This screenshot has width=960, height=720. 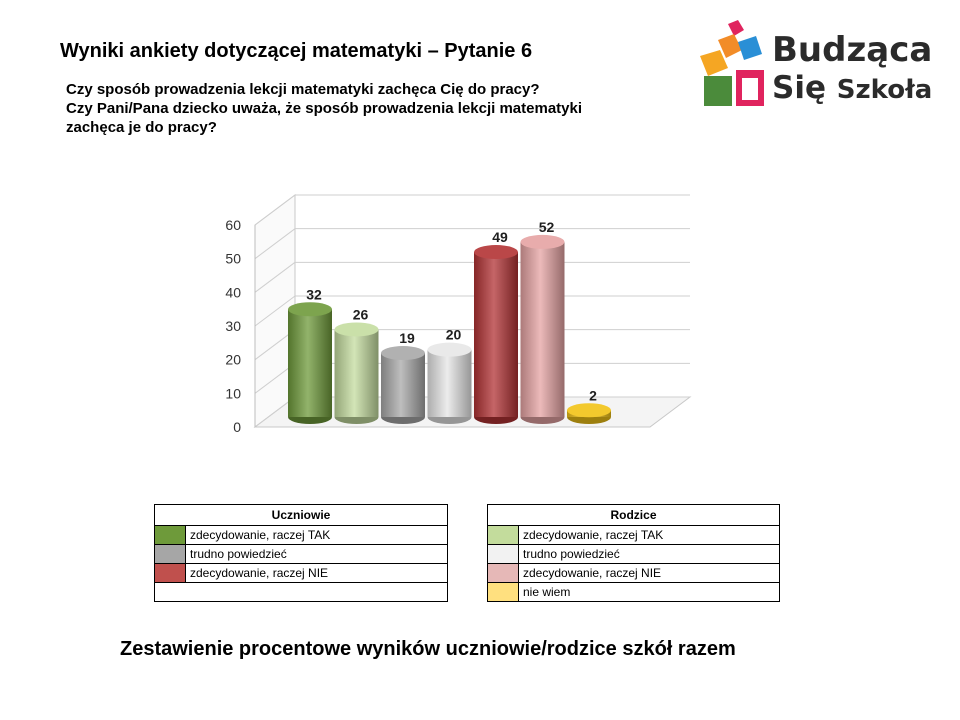 What do you see at coordinates (361, 314) in the screenshot?
I see `data-label: 26` at bounding box center [361, 314].